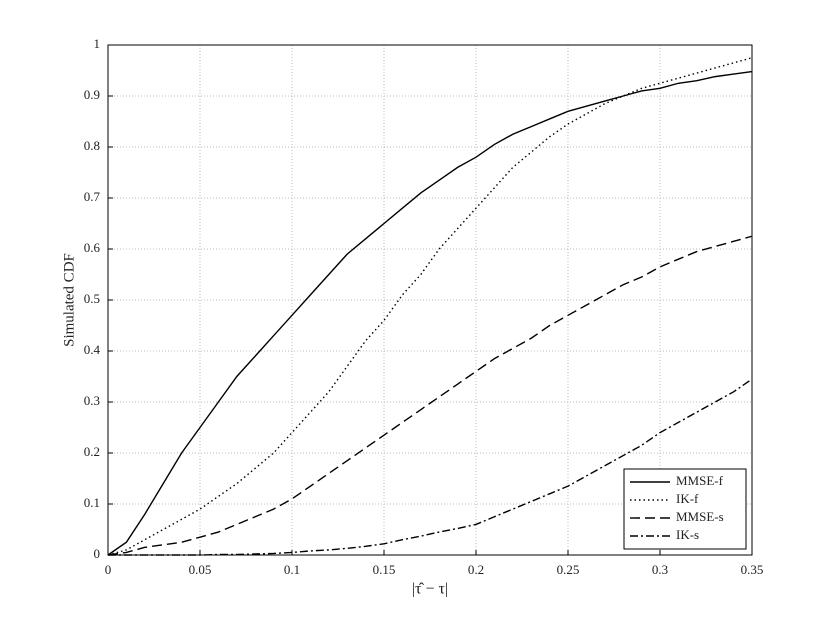 This screenshot has height=623, width=830. I want to click on x-tick-label: 0.05, so click(200, 569).